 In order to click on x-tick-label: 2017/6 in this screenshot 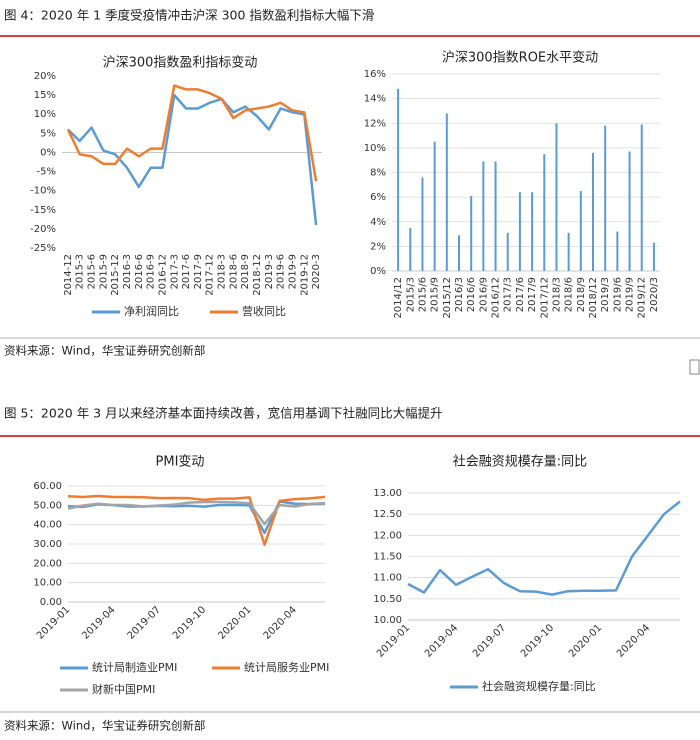, I will do `click(520, 294)`.